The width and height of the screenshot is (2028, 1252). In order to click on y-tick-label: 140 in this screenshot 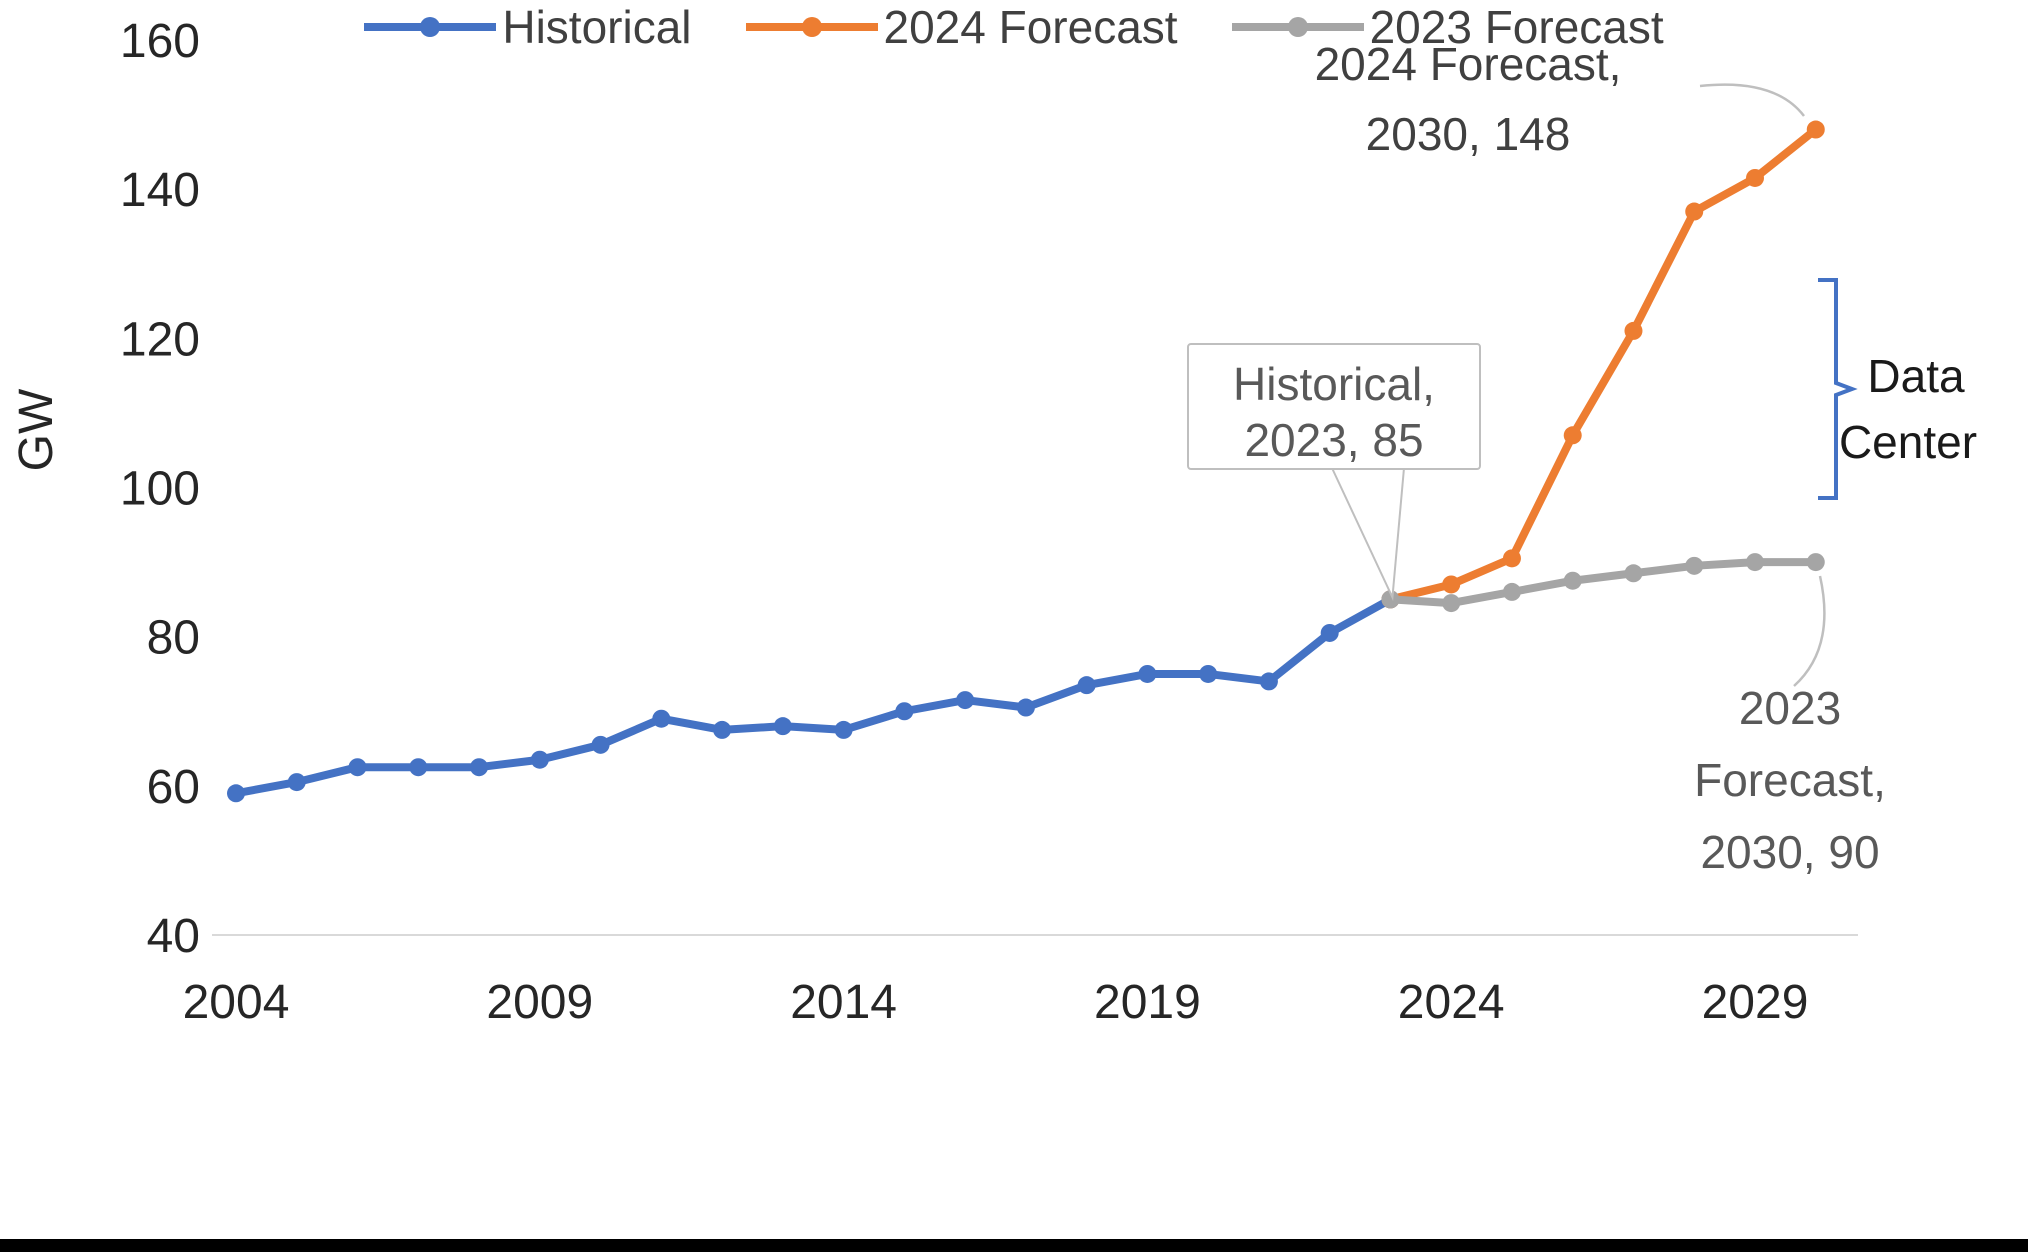, I will do `click(160, 190)`.